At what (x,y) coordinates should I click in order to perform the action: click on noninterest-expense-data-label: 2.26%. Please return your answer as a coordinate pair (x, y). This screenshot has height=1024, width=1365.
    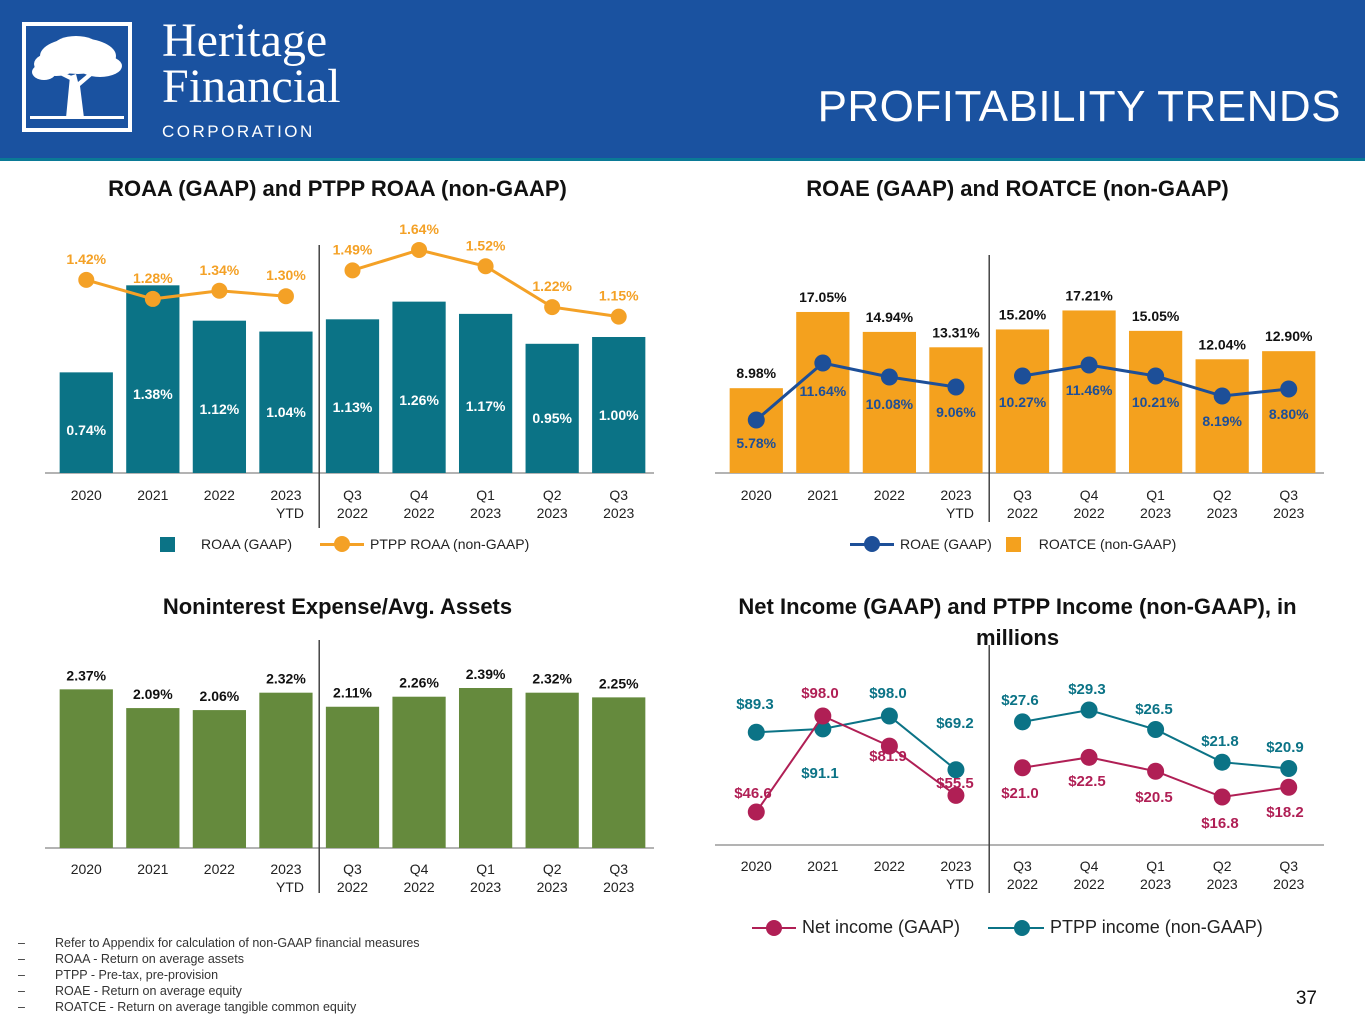
    Looking at the image, I should click on (419, 683).